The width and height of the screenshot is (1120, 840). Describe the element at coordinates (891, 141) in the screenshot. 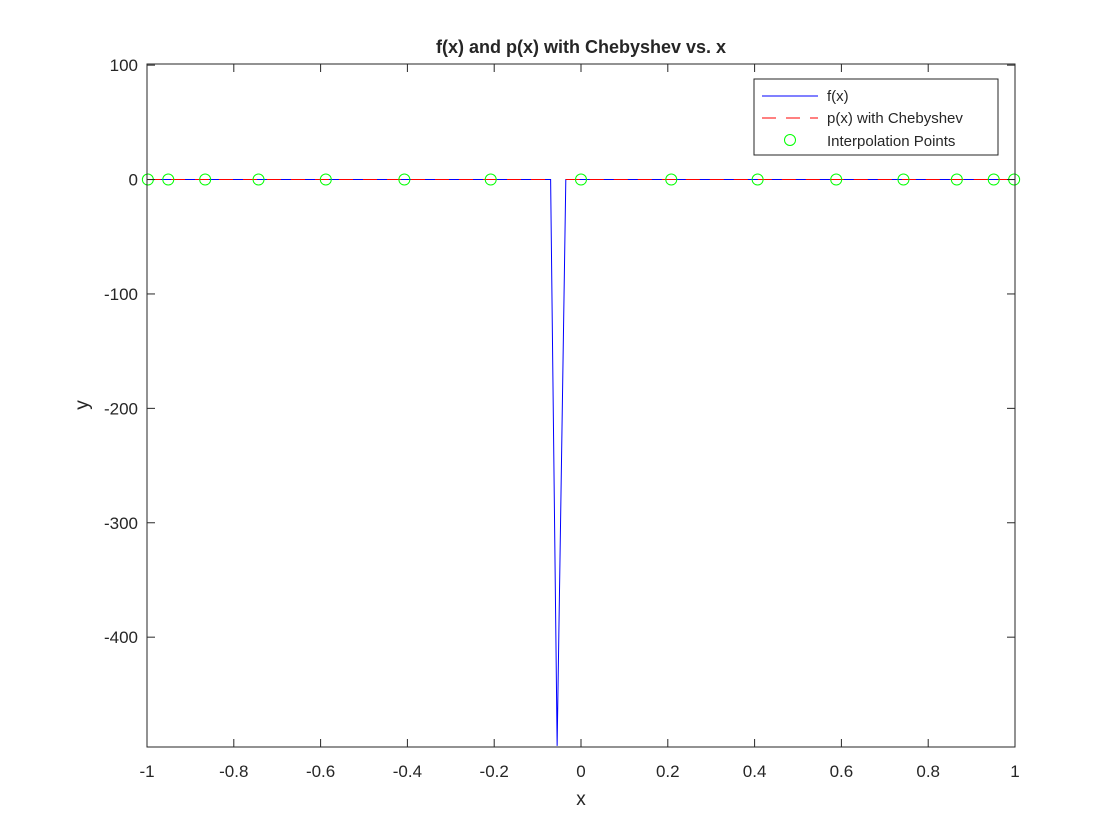

I see `legend-label-points: Interpolation Points` at that location.